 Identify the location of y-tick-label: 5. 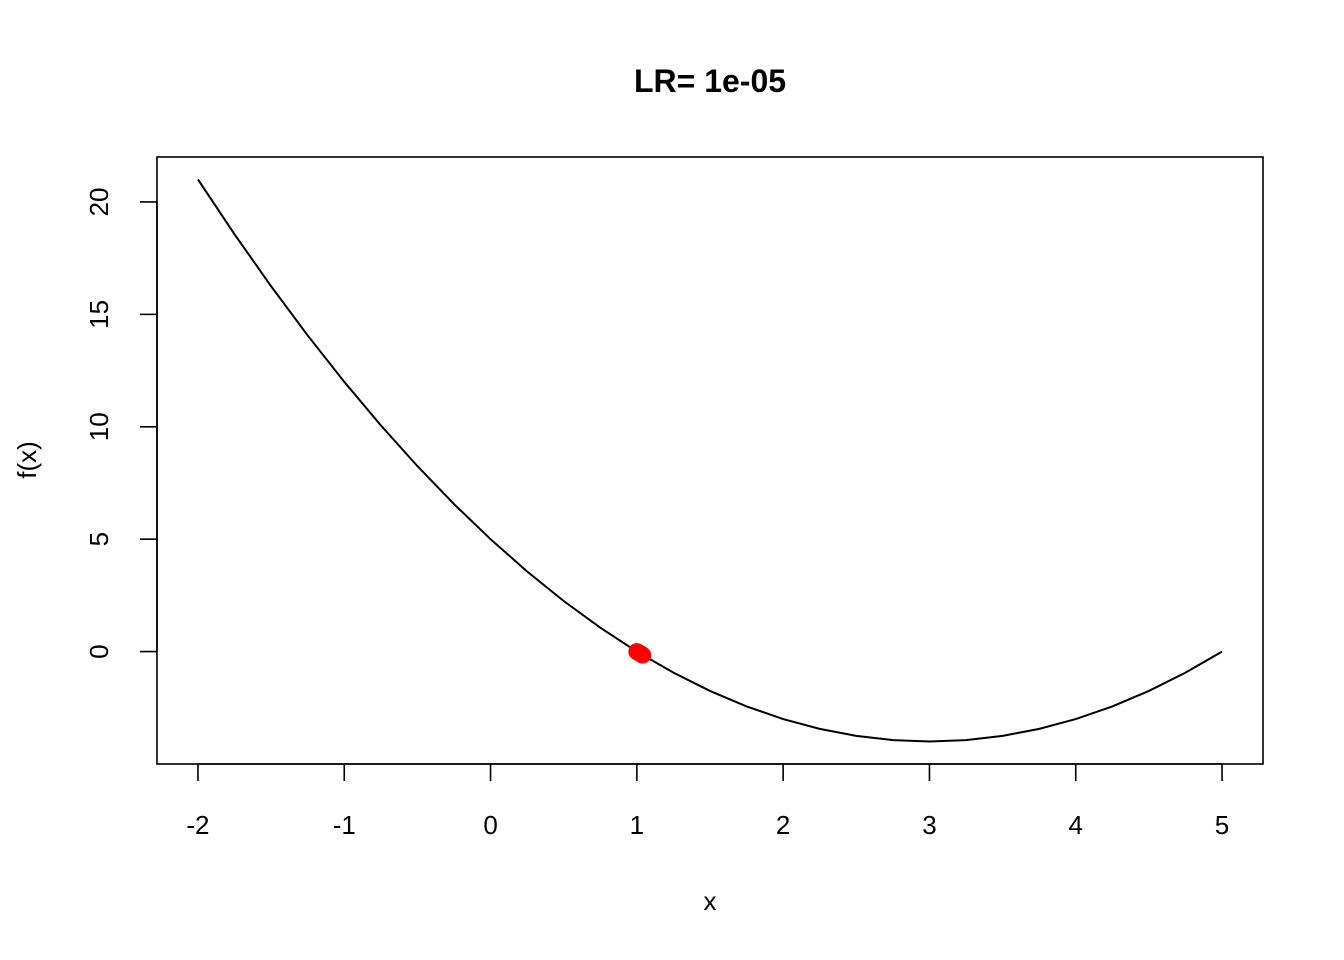
(99, 539).